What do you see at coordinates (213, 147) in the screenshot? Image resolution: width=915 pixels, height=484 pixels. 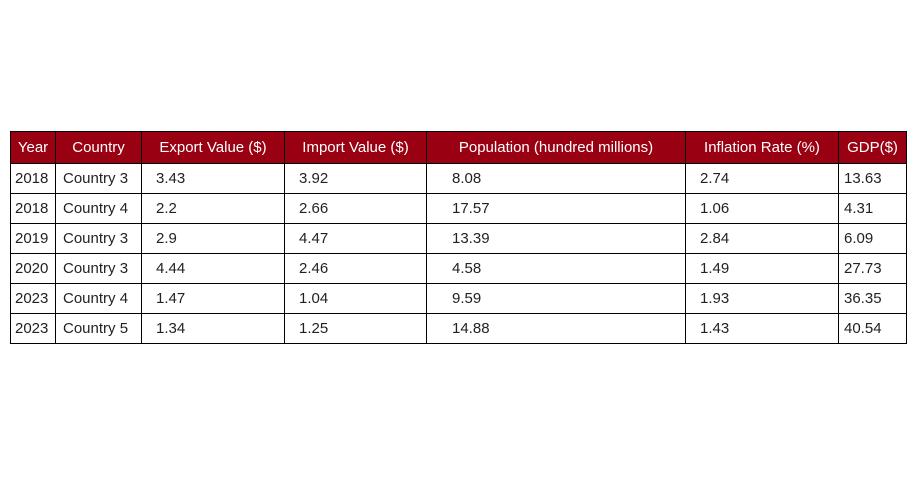 I see `column-header-export-value: Export Value ($)` at bounding box center [213, 147].